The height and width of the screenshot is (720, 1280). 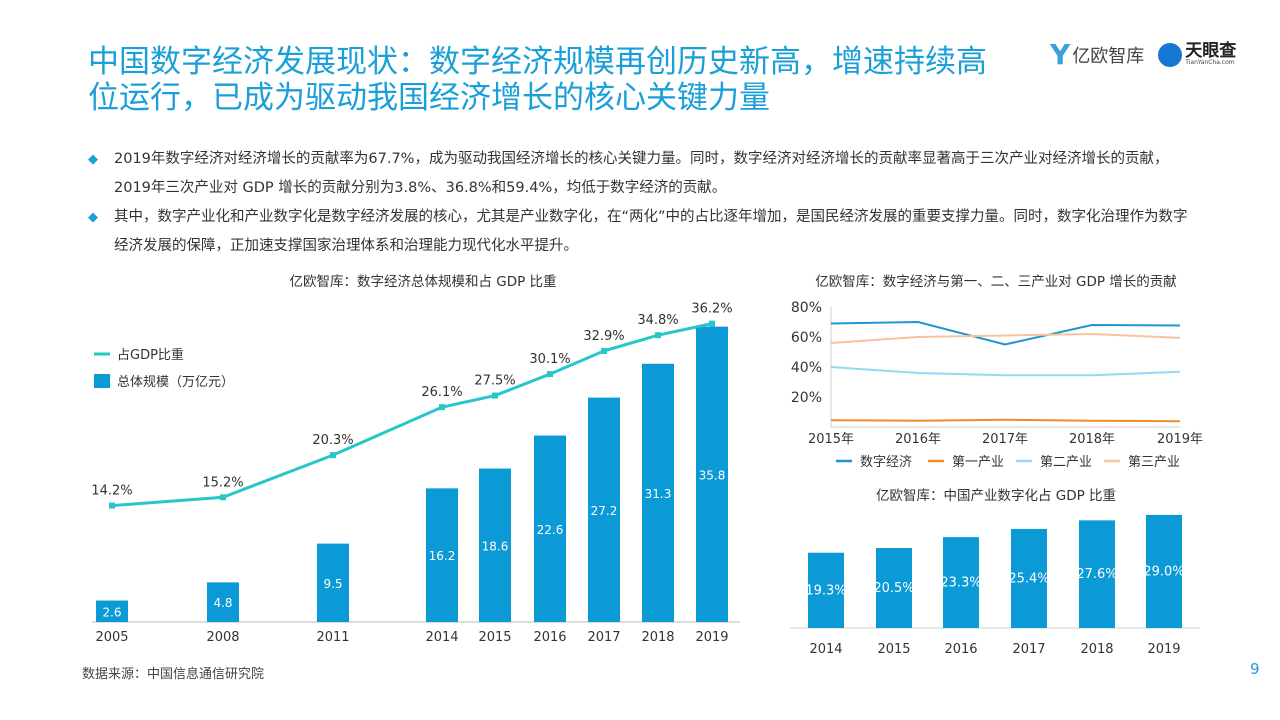 I want to click on x-tick-label: 2015年, so click(x=831, y=439).